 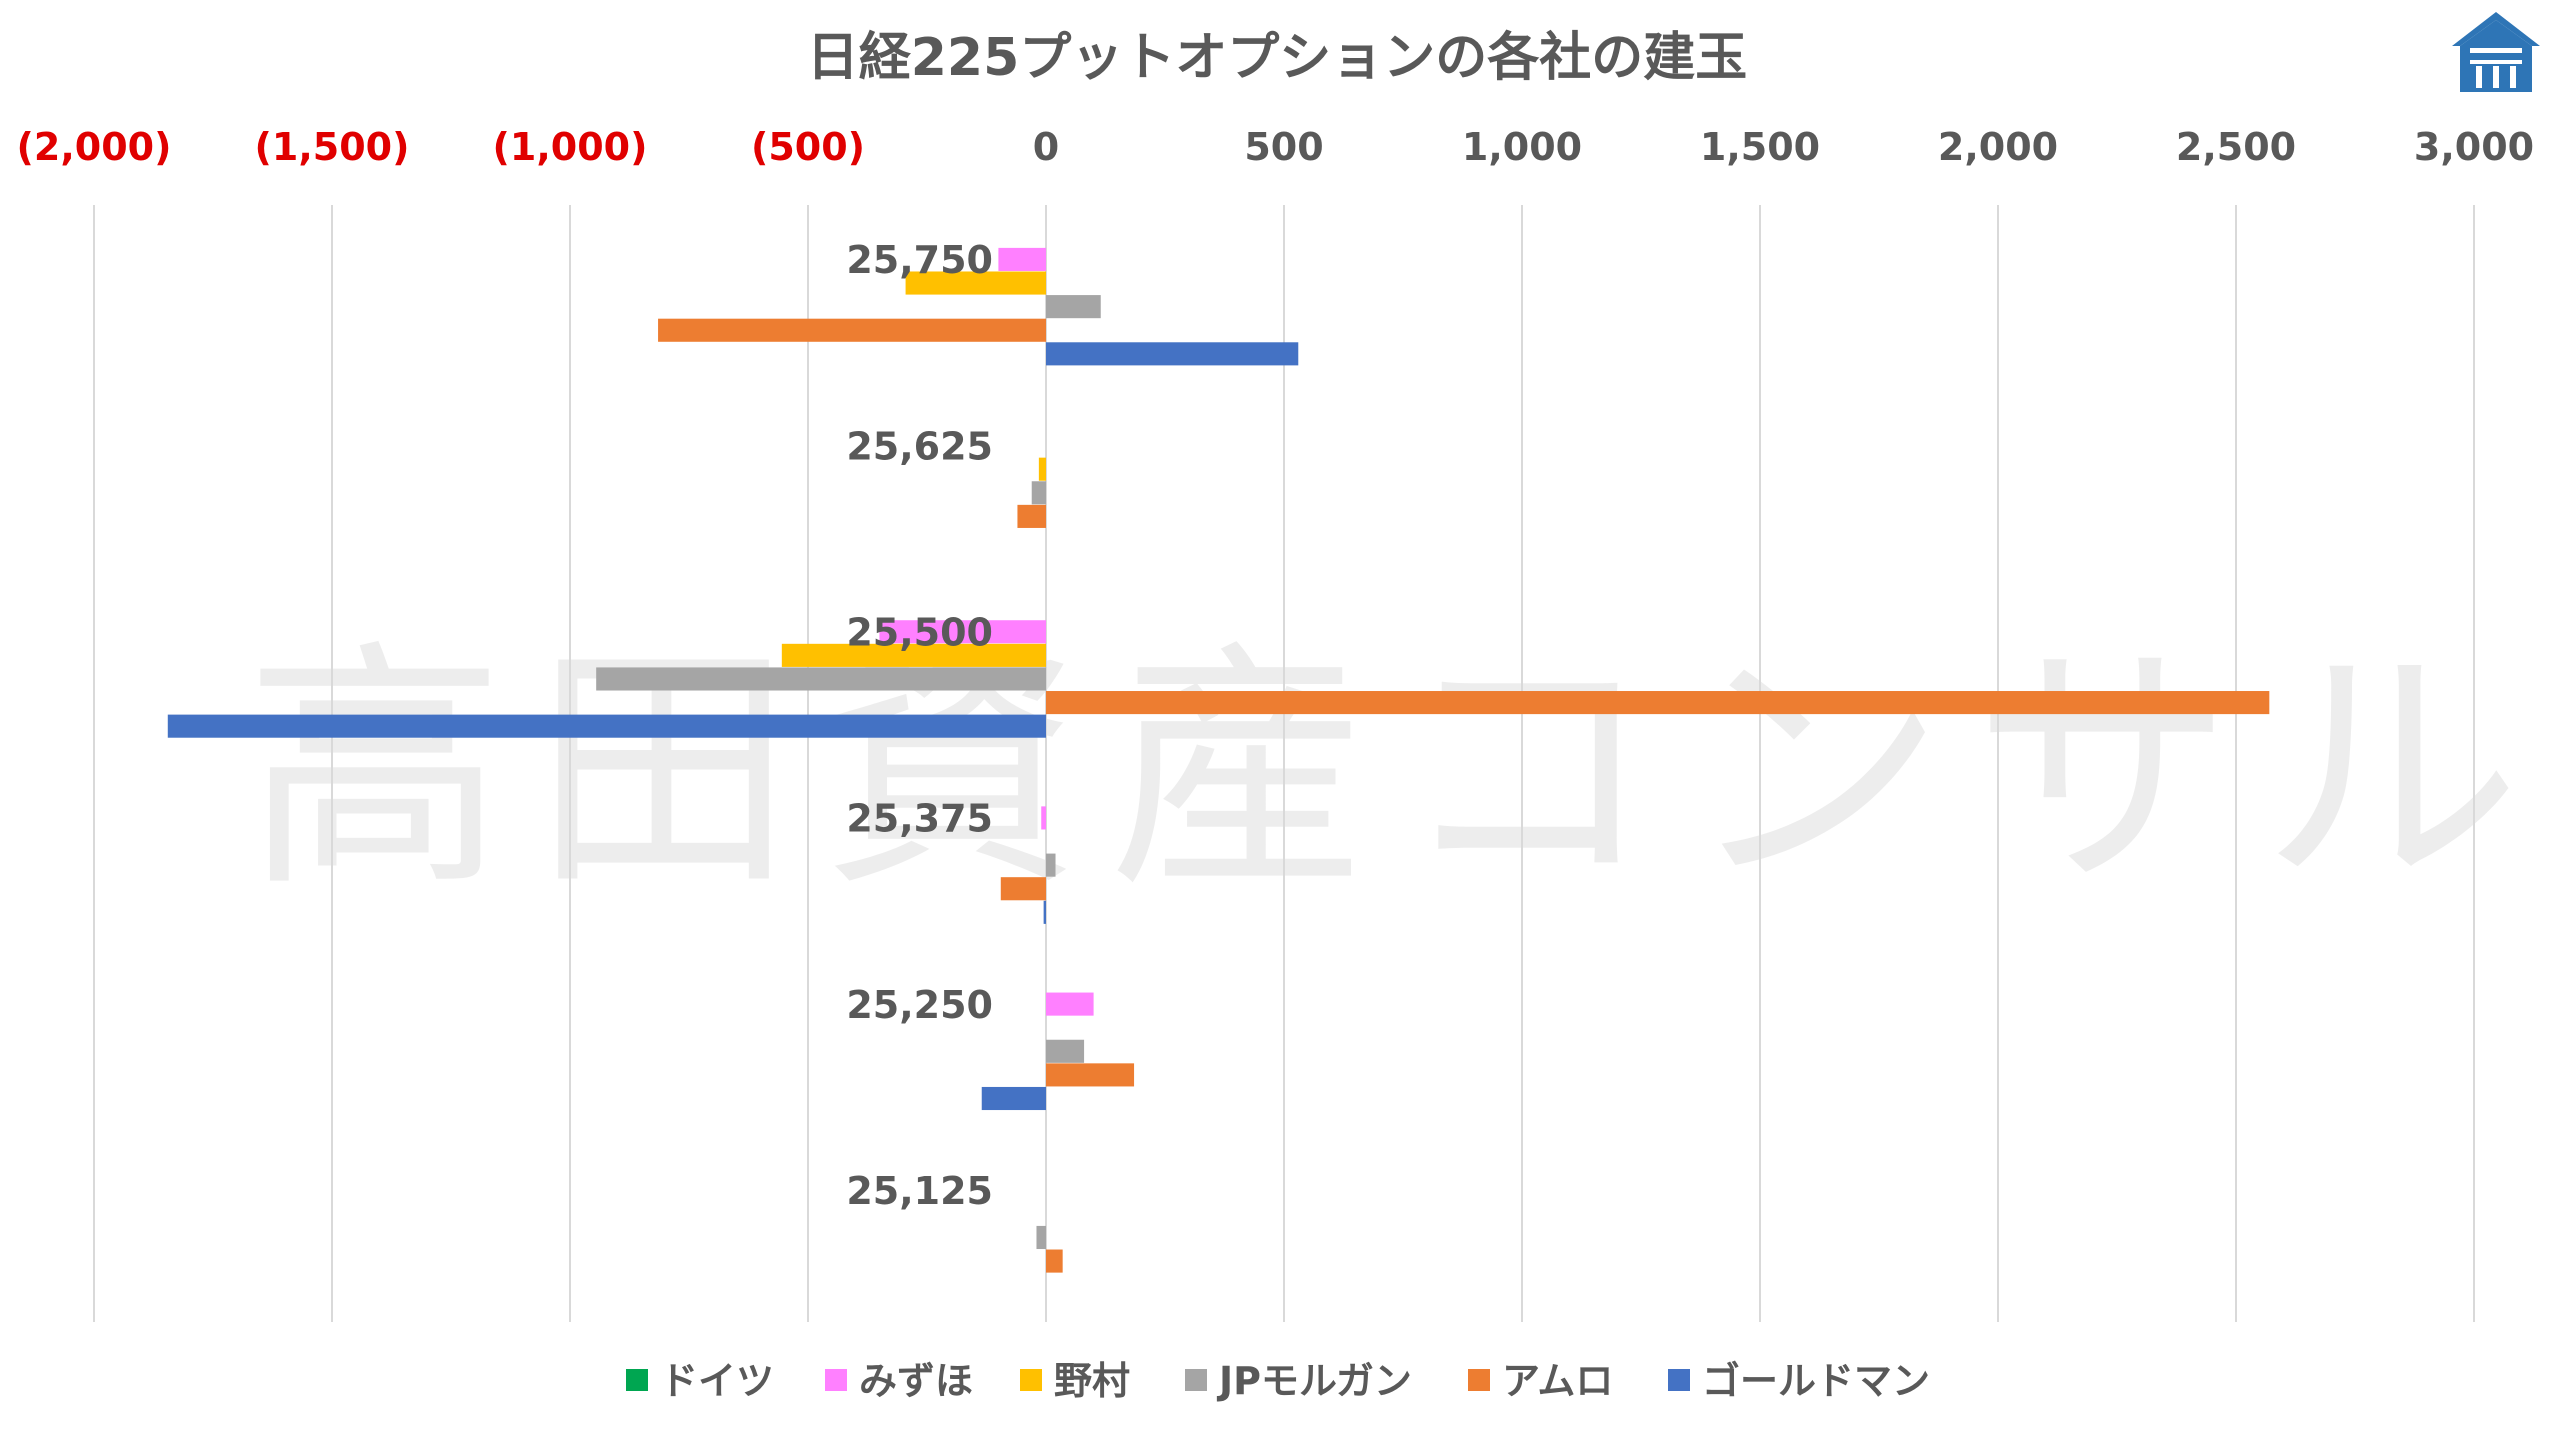 What do you see at coordinates (1557, 1381) in the screenshot?
I see `legend-label: アムロ` at bounding box center [1557, 1381].